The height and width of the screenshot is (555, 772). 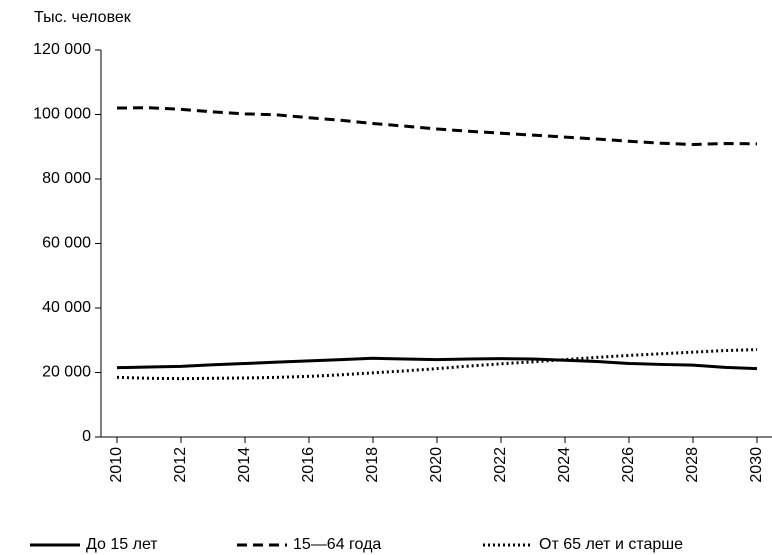 What do you see at coordinates (62, 49) in the screenshot?
I see `y-tick-label: 120 000` at bounding box center [62, 49].